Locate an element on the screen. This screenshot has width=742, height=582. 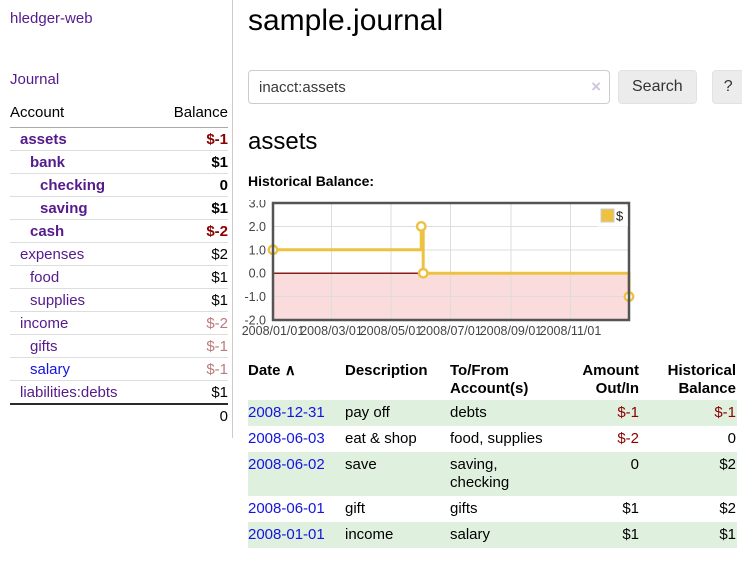
transaction-date-link: 2008-06-02 is located at coordinates (286, 464).